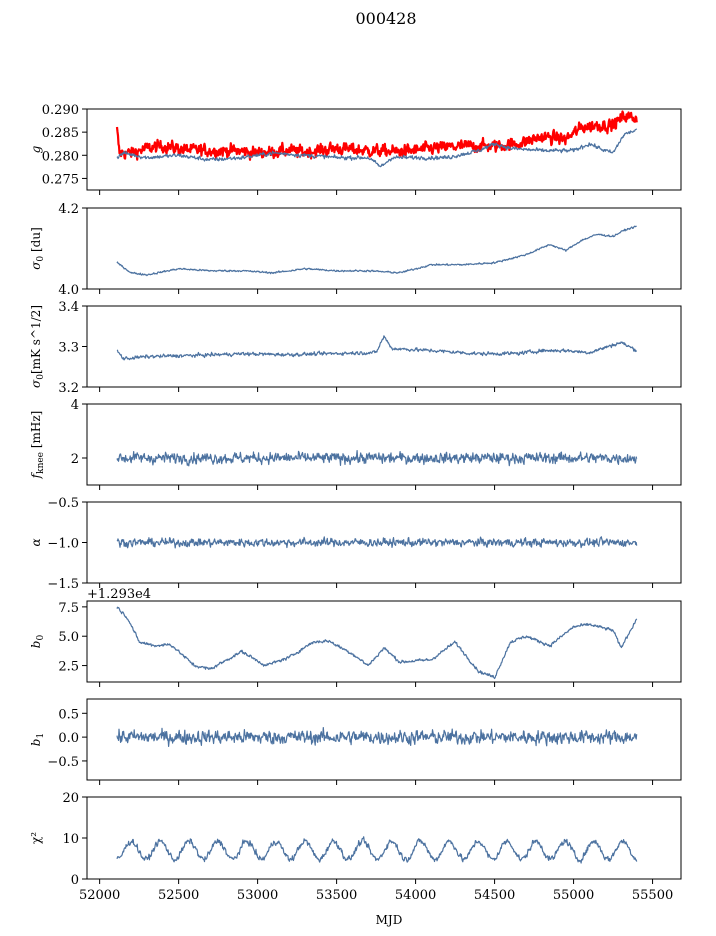  I want to click on subplot-7: −0.5 0.0 0.5 b1, so click(355, 741).